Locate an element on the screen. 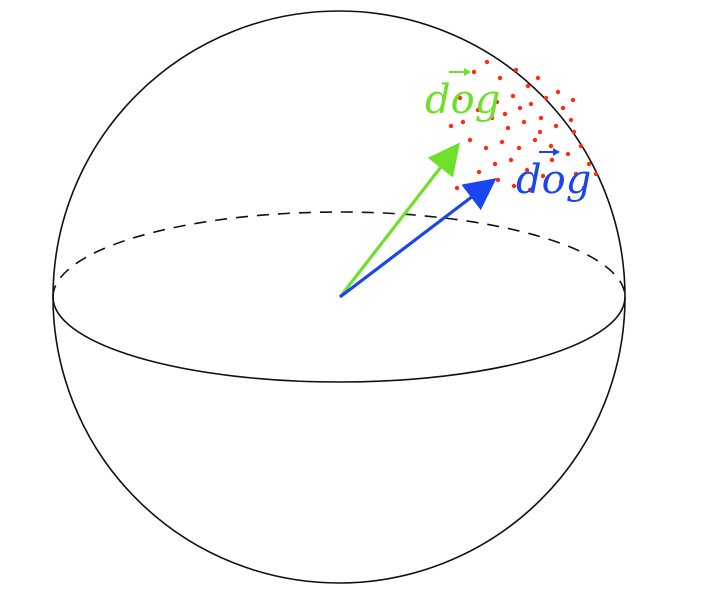  blue-vector-label-group: dog is located at coordinates (553, 175).